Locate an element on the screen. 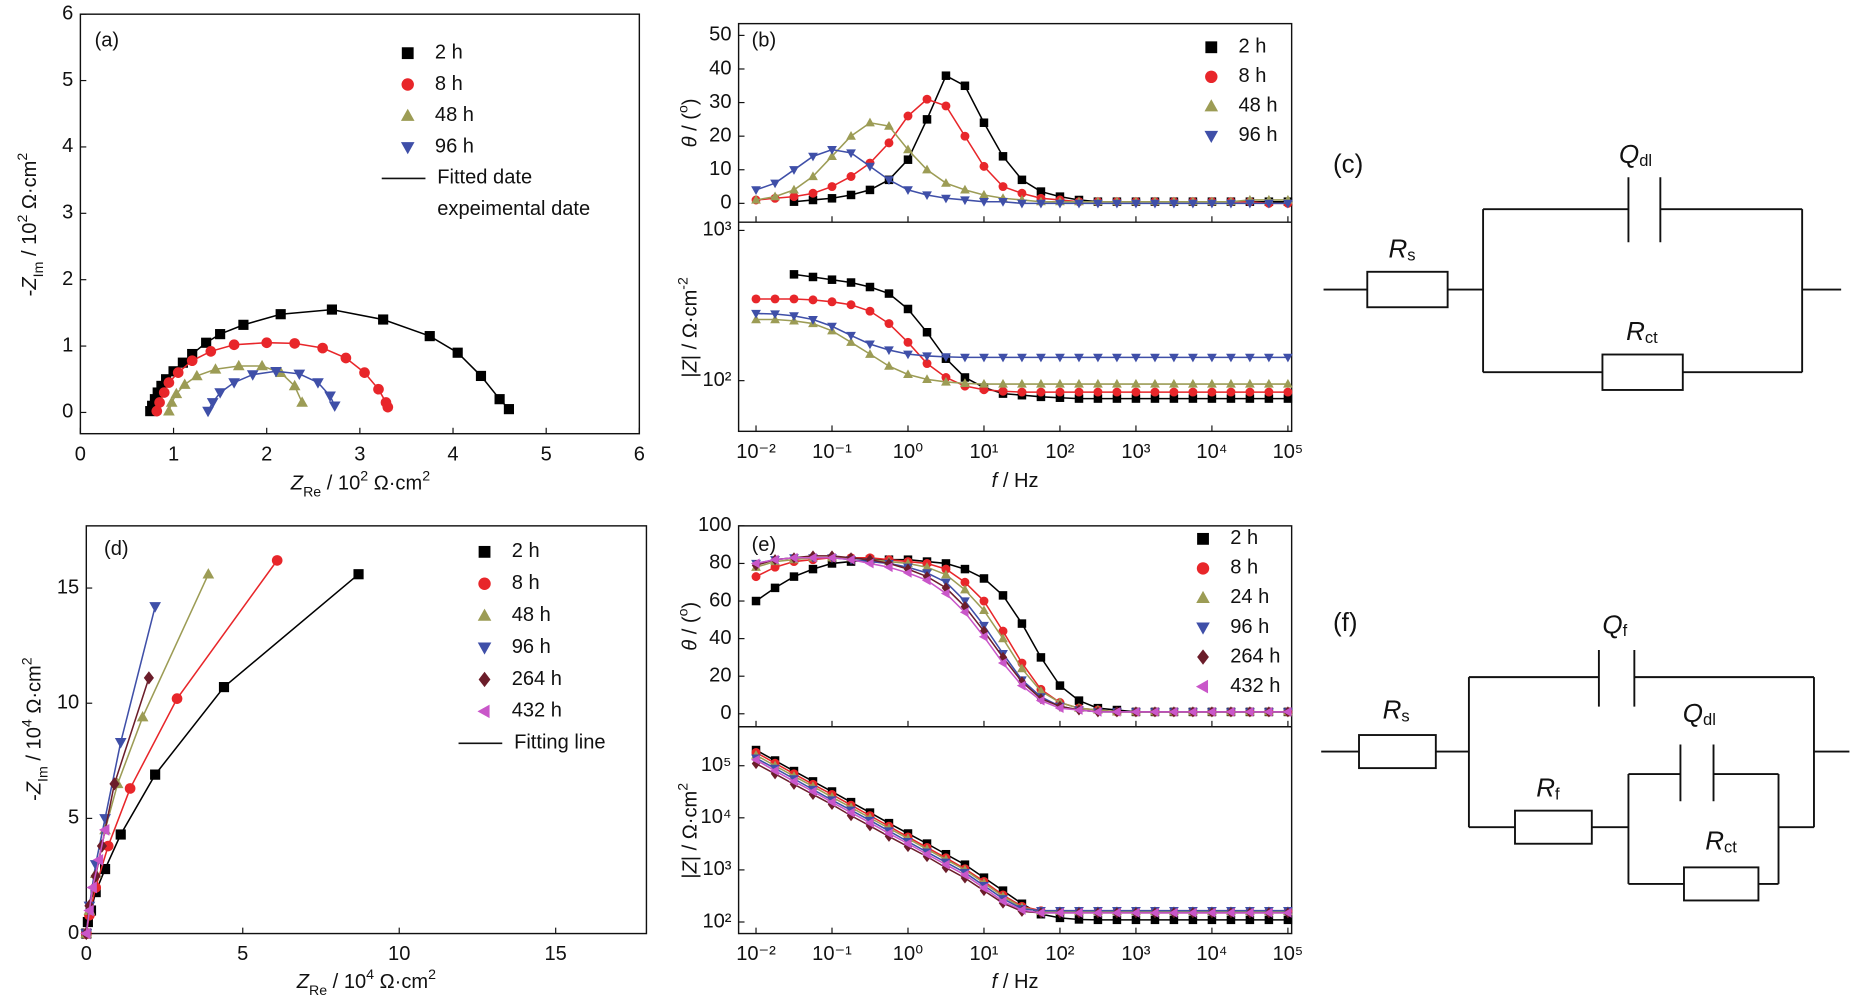 This screenshot has height=1008, width=1853. y-tick-label: 10³ is located at coordinates (716, 230).